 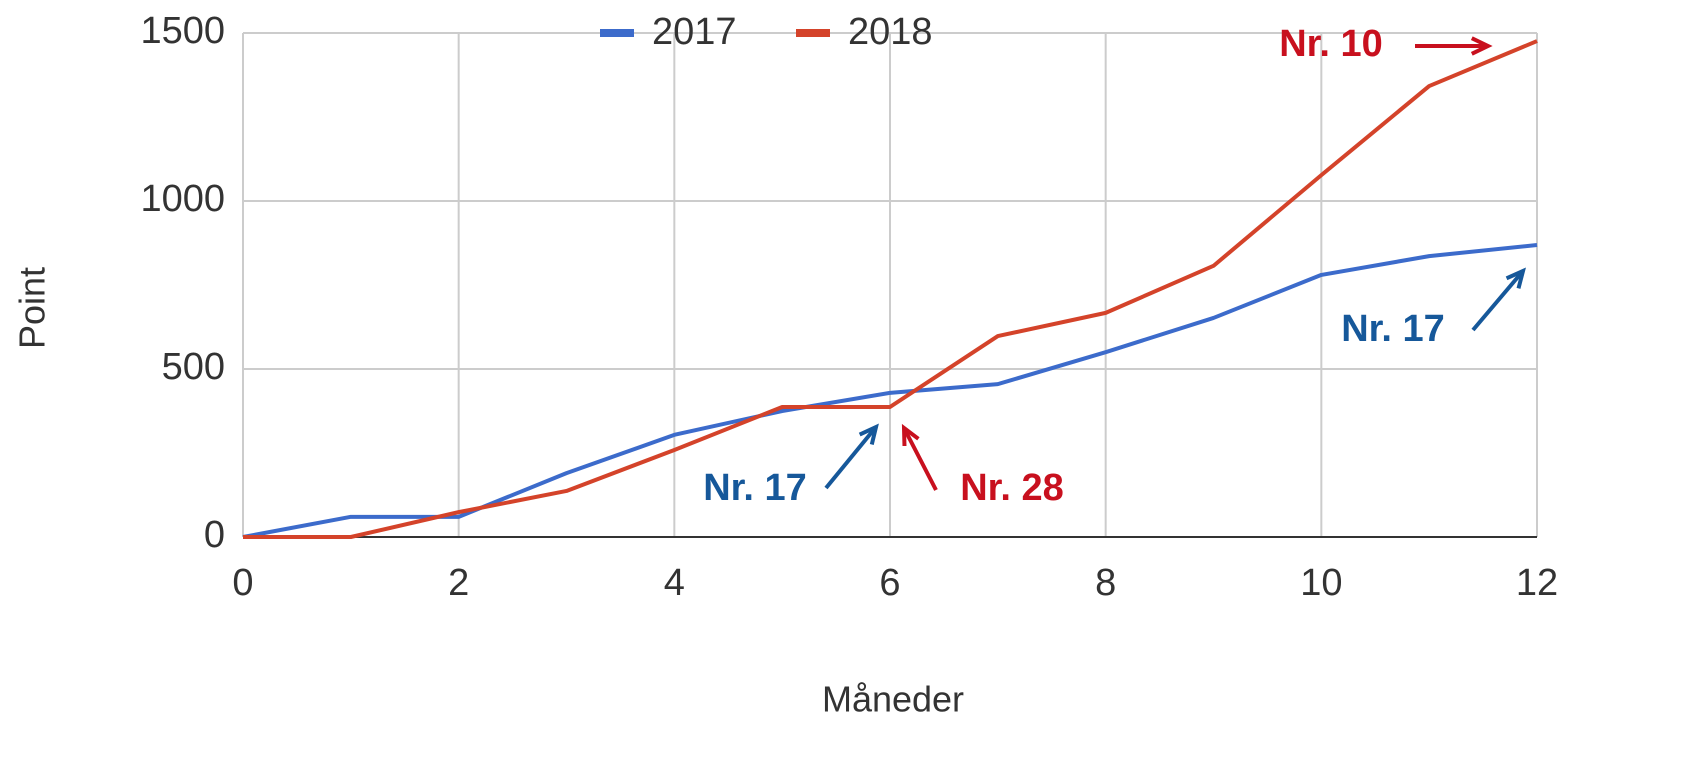 I want to click on x-tick-label: 12, so click(x=1537, y=583).